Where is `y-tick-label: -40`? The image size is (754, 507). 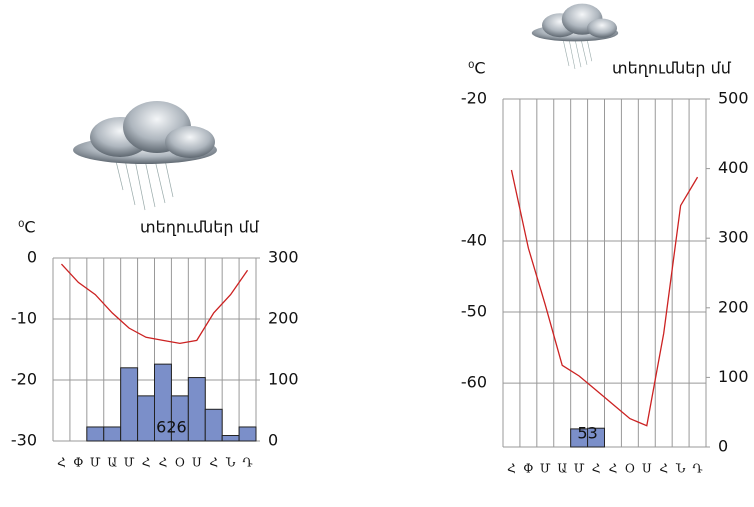 y-tick-label: -40 is located at coordinates (474, 240).